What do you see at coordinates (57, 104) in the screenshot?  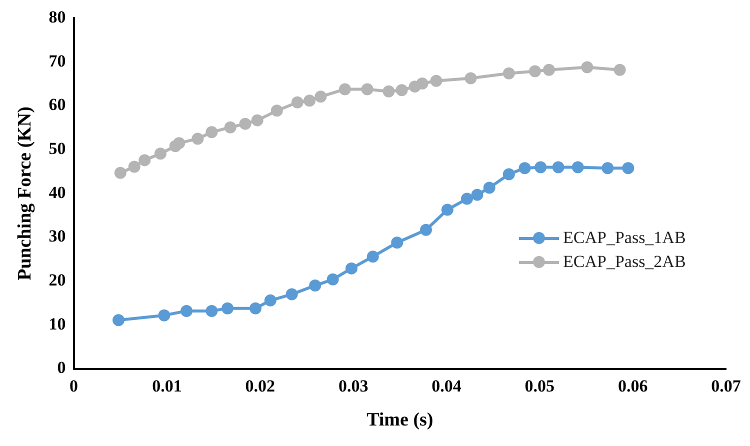 I see `y-tick-label: 60` at bounding box center [57, 104].